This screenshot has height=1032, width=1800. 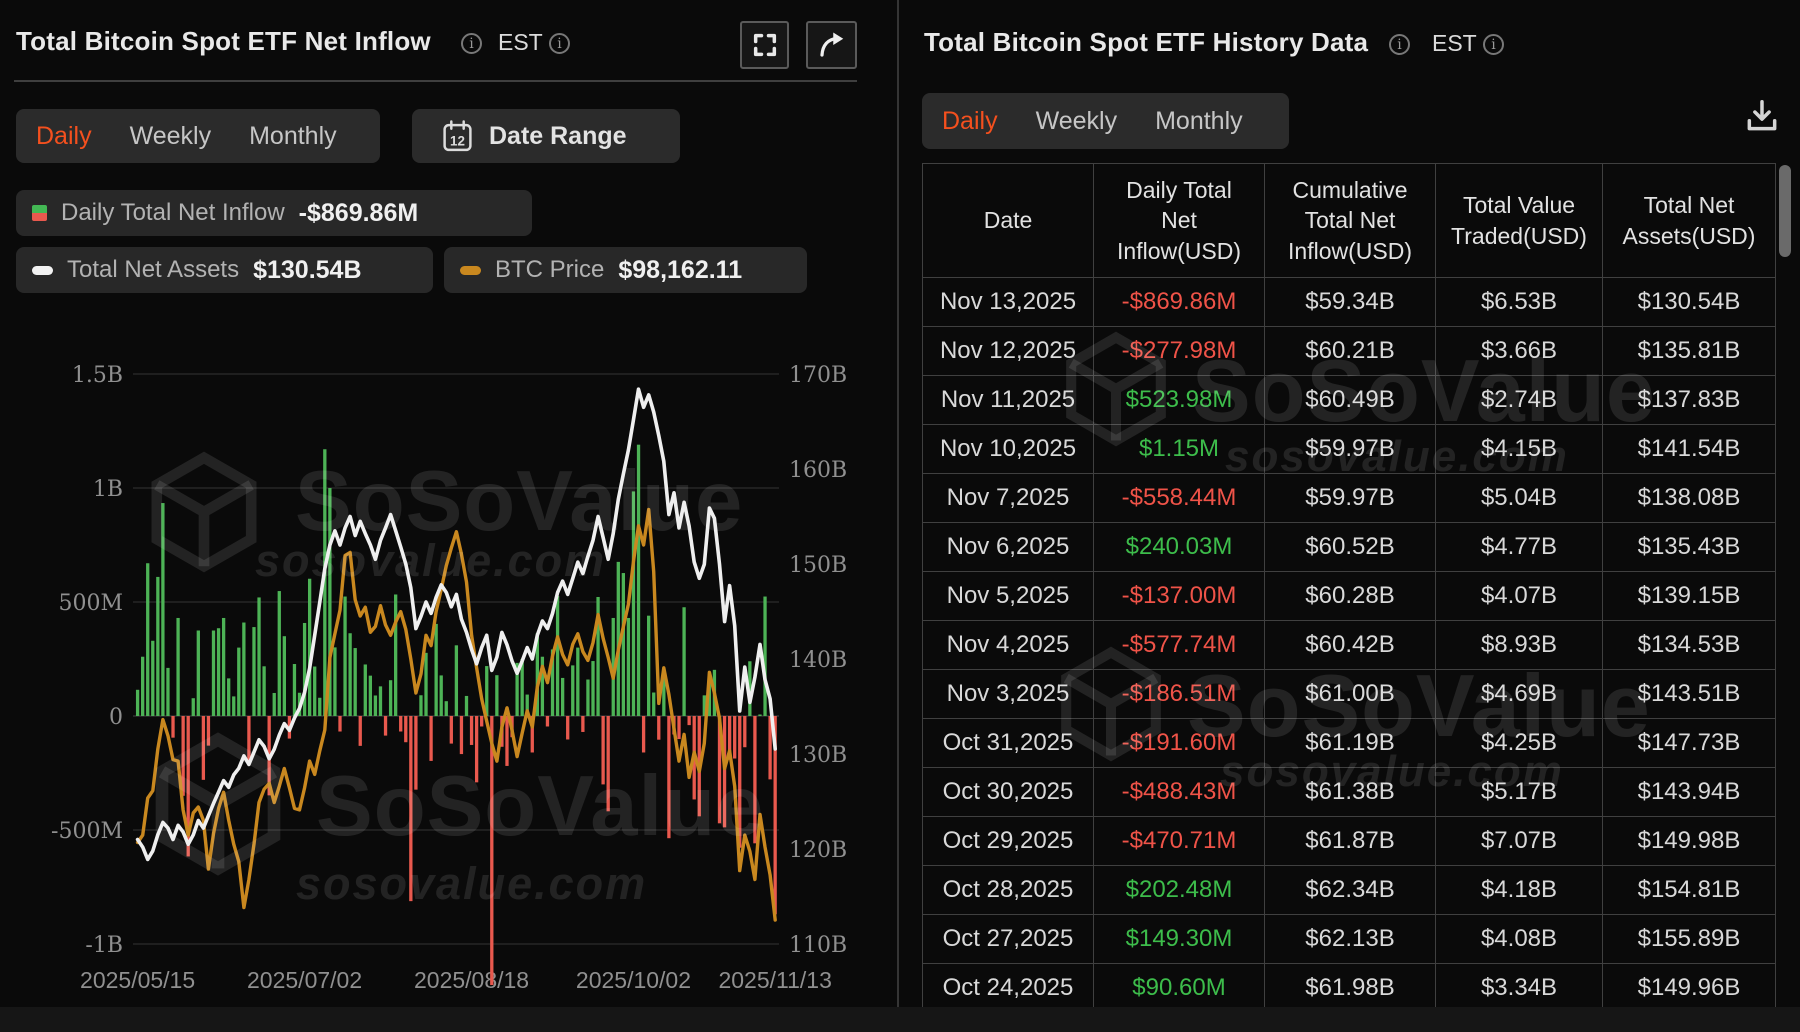 I want to click on value-traded-cell: $3.34B, so click(x=1519, y=985).